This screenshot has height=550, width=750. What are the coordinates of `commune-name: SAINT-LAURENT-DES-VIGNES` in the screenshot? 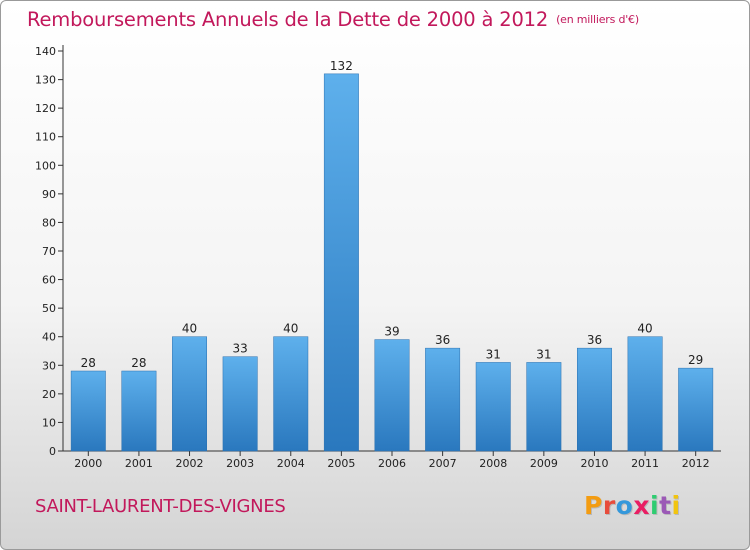 It's located at (160, 506).